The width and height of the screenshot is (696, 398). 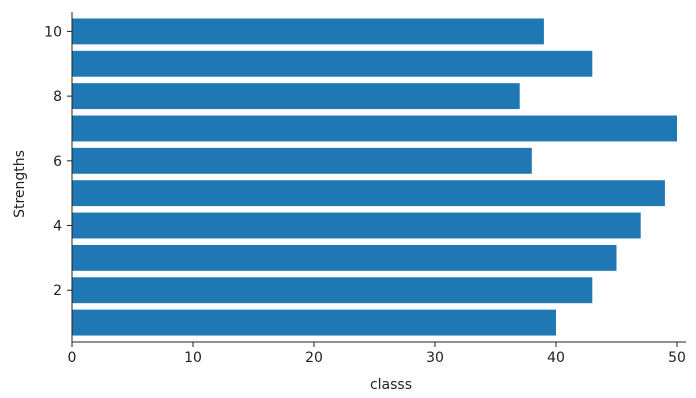 I want to click on x-tick-label-20: 20, so click(x=314, y=358).